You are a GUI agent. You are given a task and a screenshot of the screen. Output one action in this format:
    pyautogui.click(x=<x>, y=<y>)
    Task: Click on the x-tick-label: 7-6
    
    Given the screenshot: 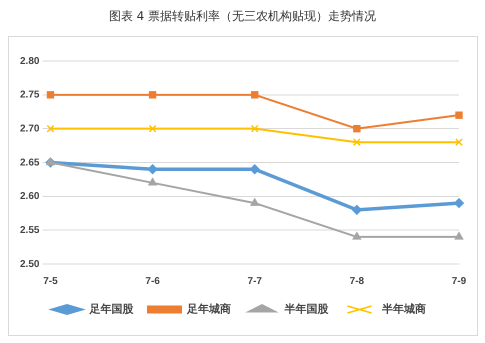 What is the action you would take?
    pyautogui.click(x=152, y=281)
    